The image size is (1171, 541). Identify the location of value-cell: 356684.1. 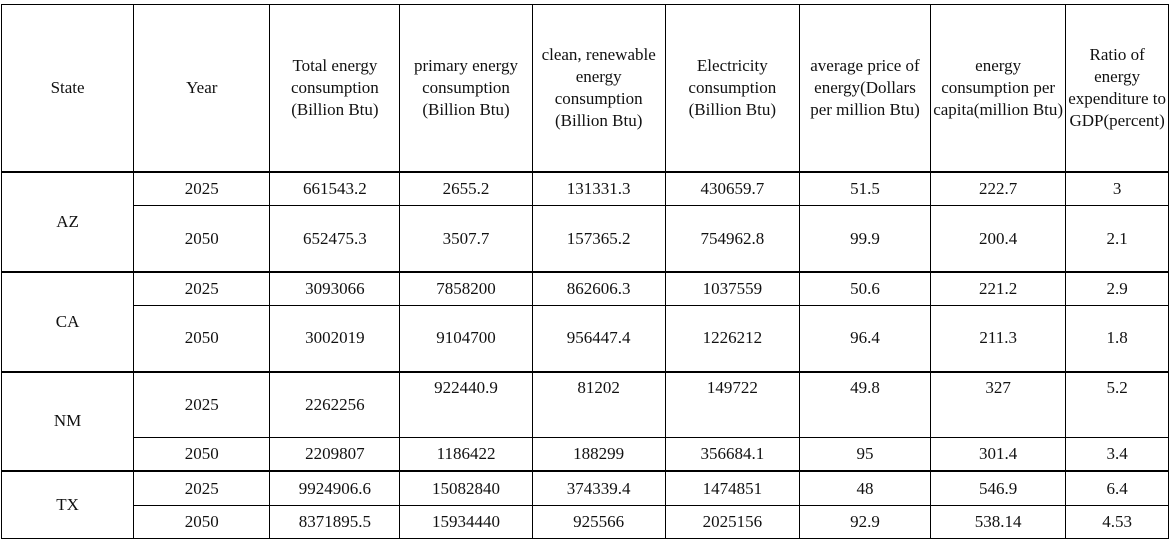
(732, 454).